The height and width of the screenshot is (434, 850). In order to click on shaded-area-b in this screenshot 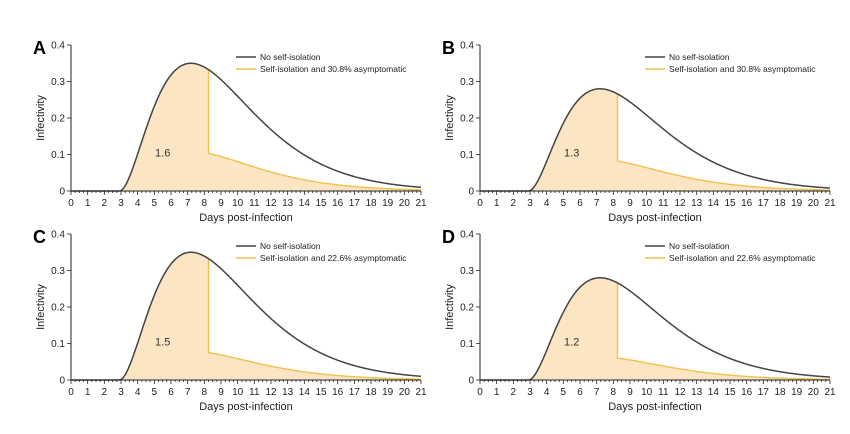, I will do `click(655, 139)`.